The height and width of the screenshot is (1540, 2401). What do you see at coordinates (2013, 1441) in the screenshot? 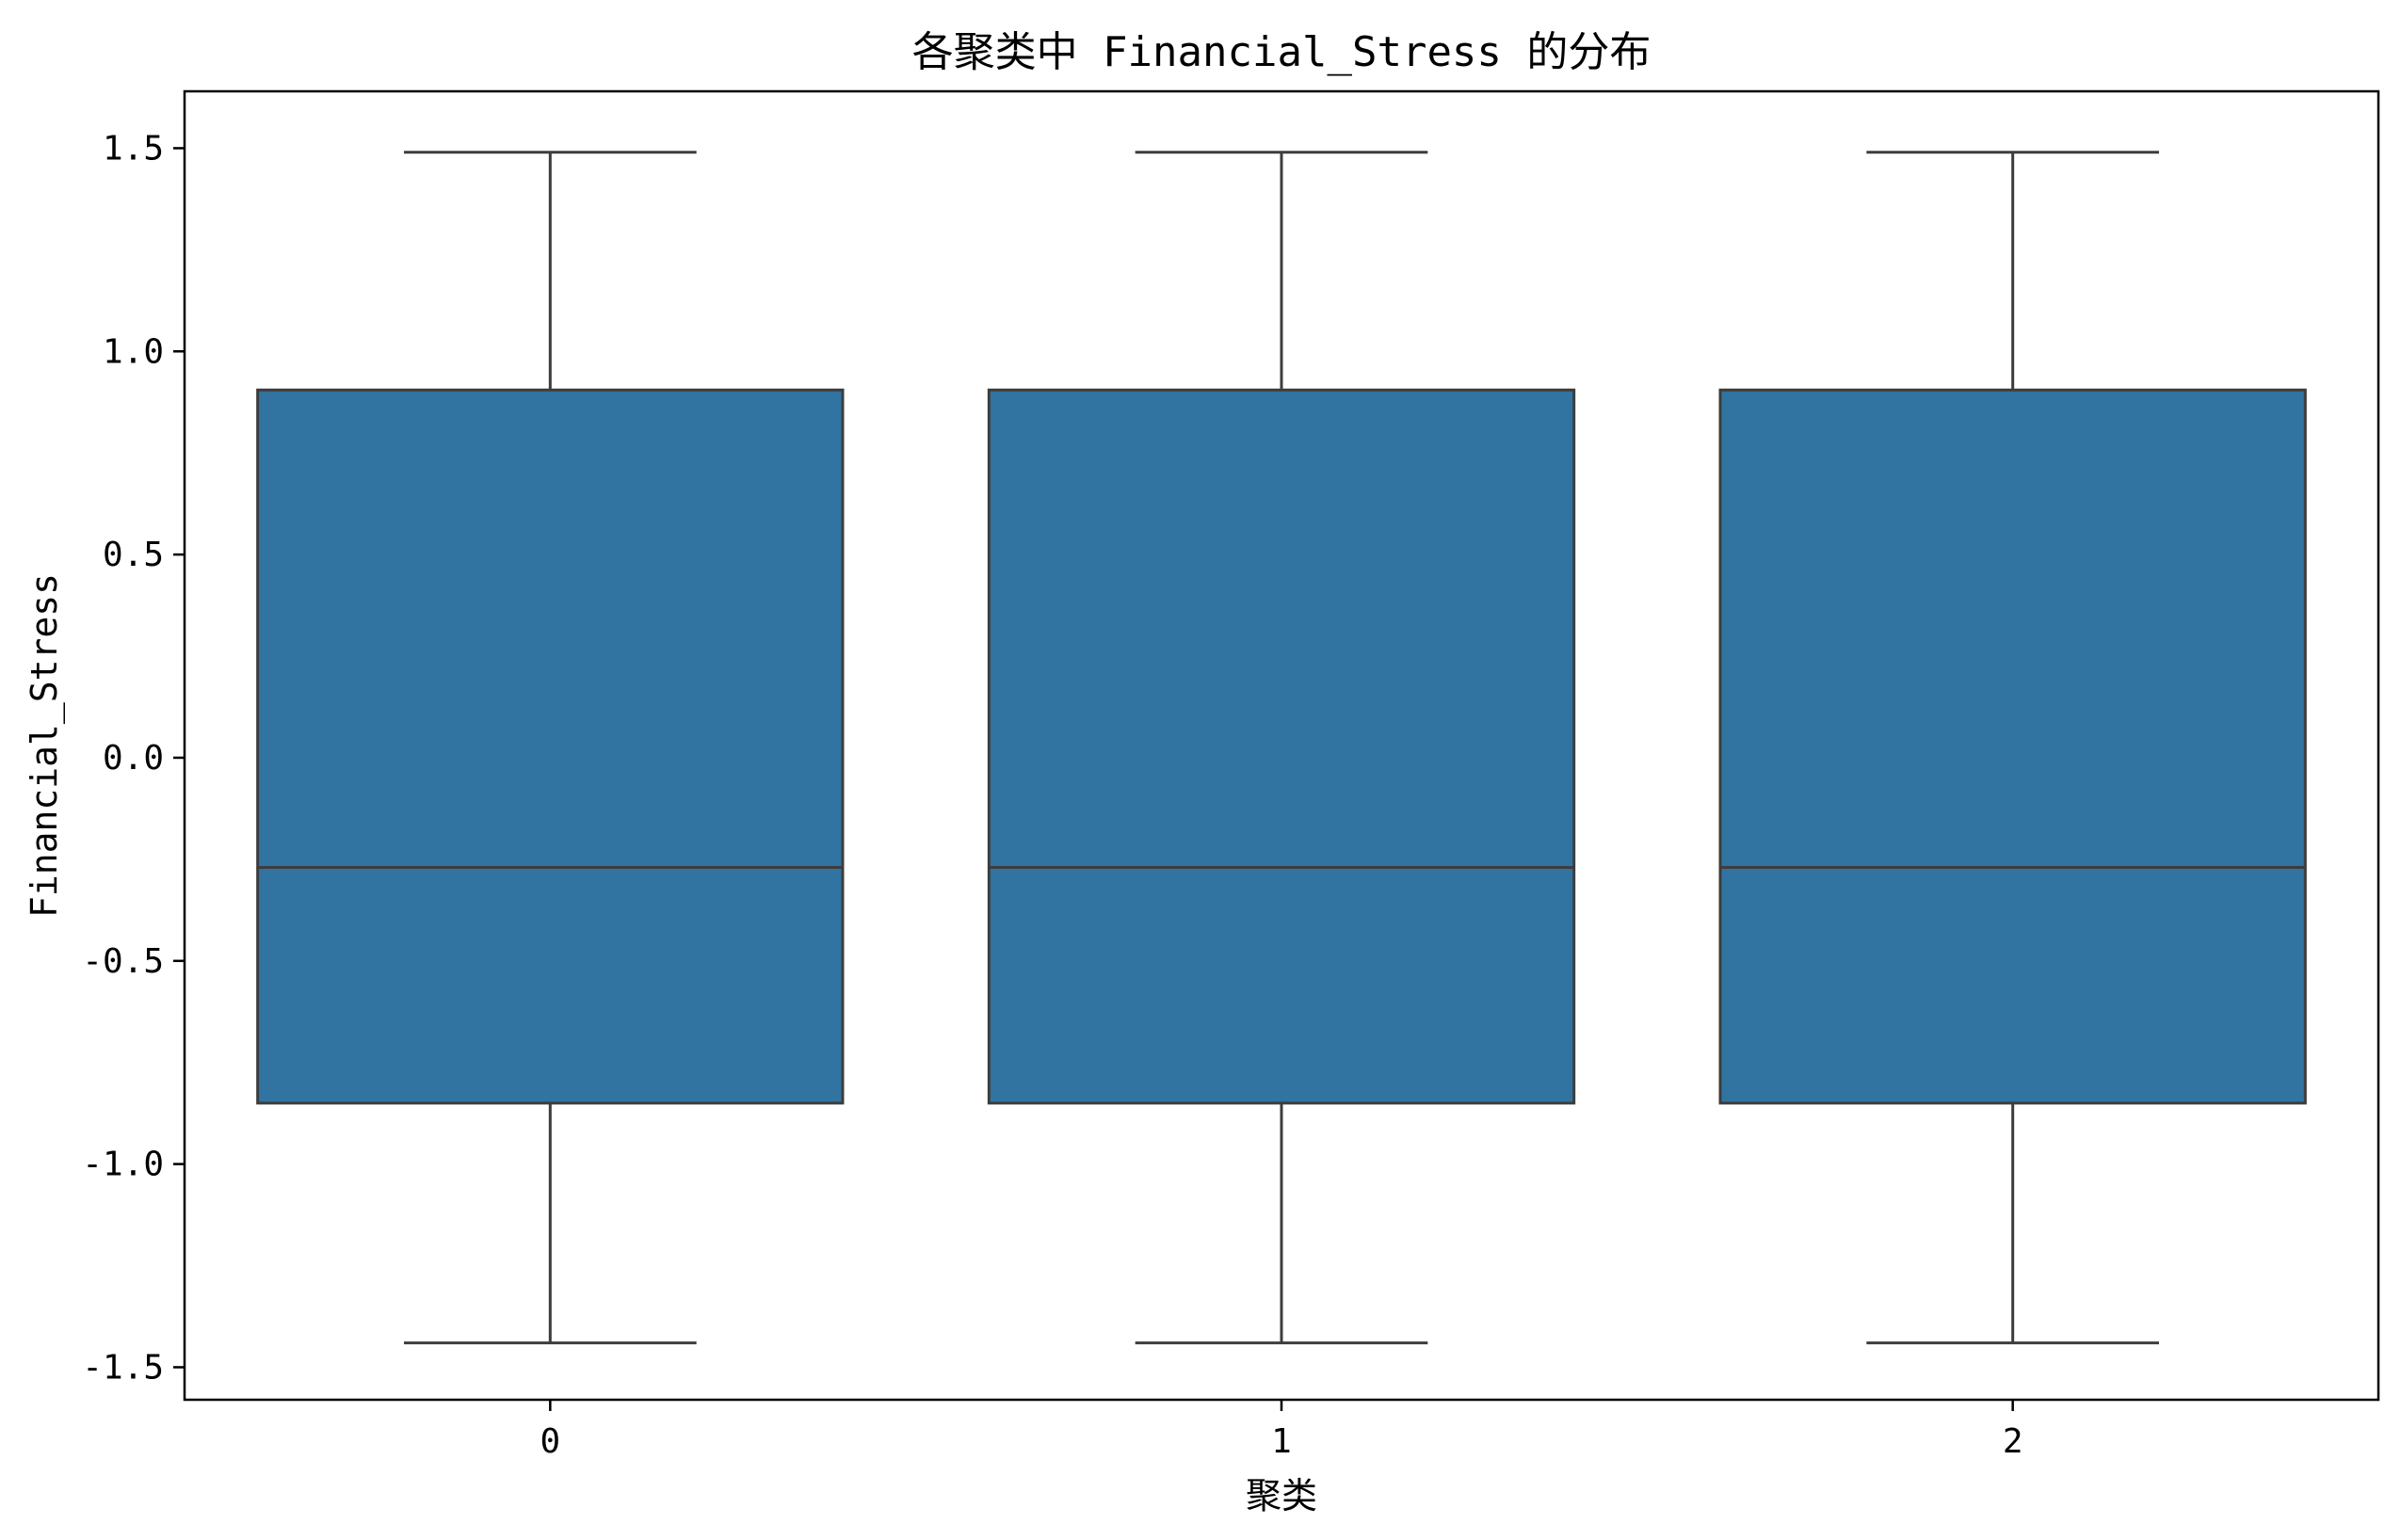
I see `x-tick-label: 2` at bounding box center [2013, 1441].